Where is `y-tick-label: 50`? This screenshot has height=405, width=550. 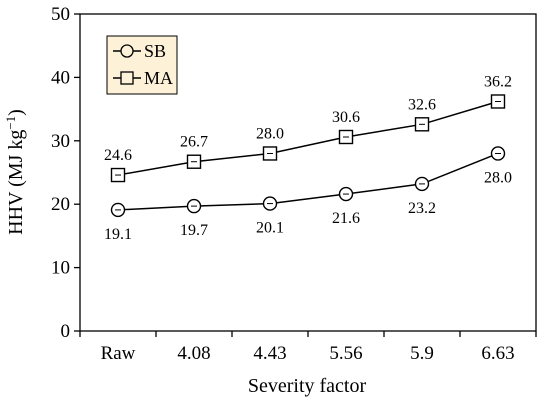 y-tick-label: 50 is located at coordinates (60, 14).